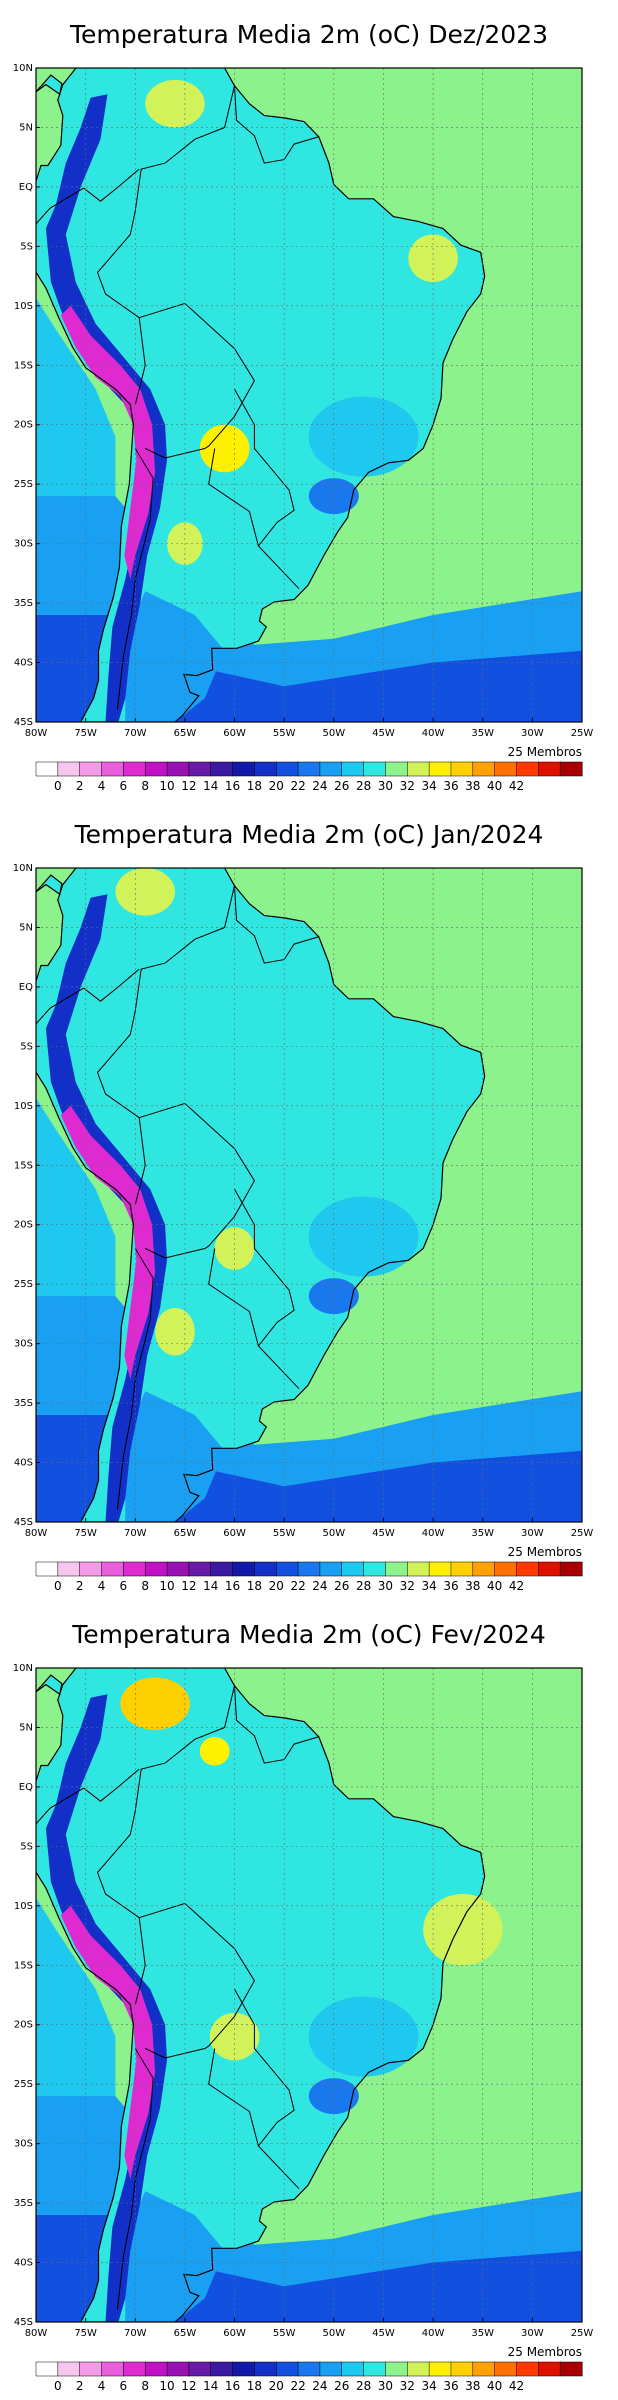  Describe the element at coordinates (308, 34) in the screenshot. I see `map-title: Temperatura Media 2m (oC) Dez/2023` at that location.